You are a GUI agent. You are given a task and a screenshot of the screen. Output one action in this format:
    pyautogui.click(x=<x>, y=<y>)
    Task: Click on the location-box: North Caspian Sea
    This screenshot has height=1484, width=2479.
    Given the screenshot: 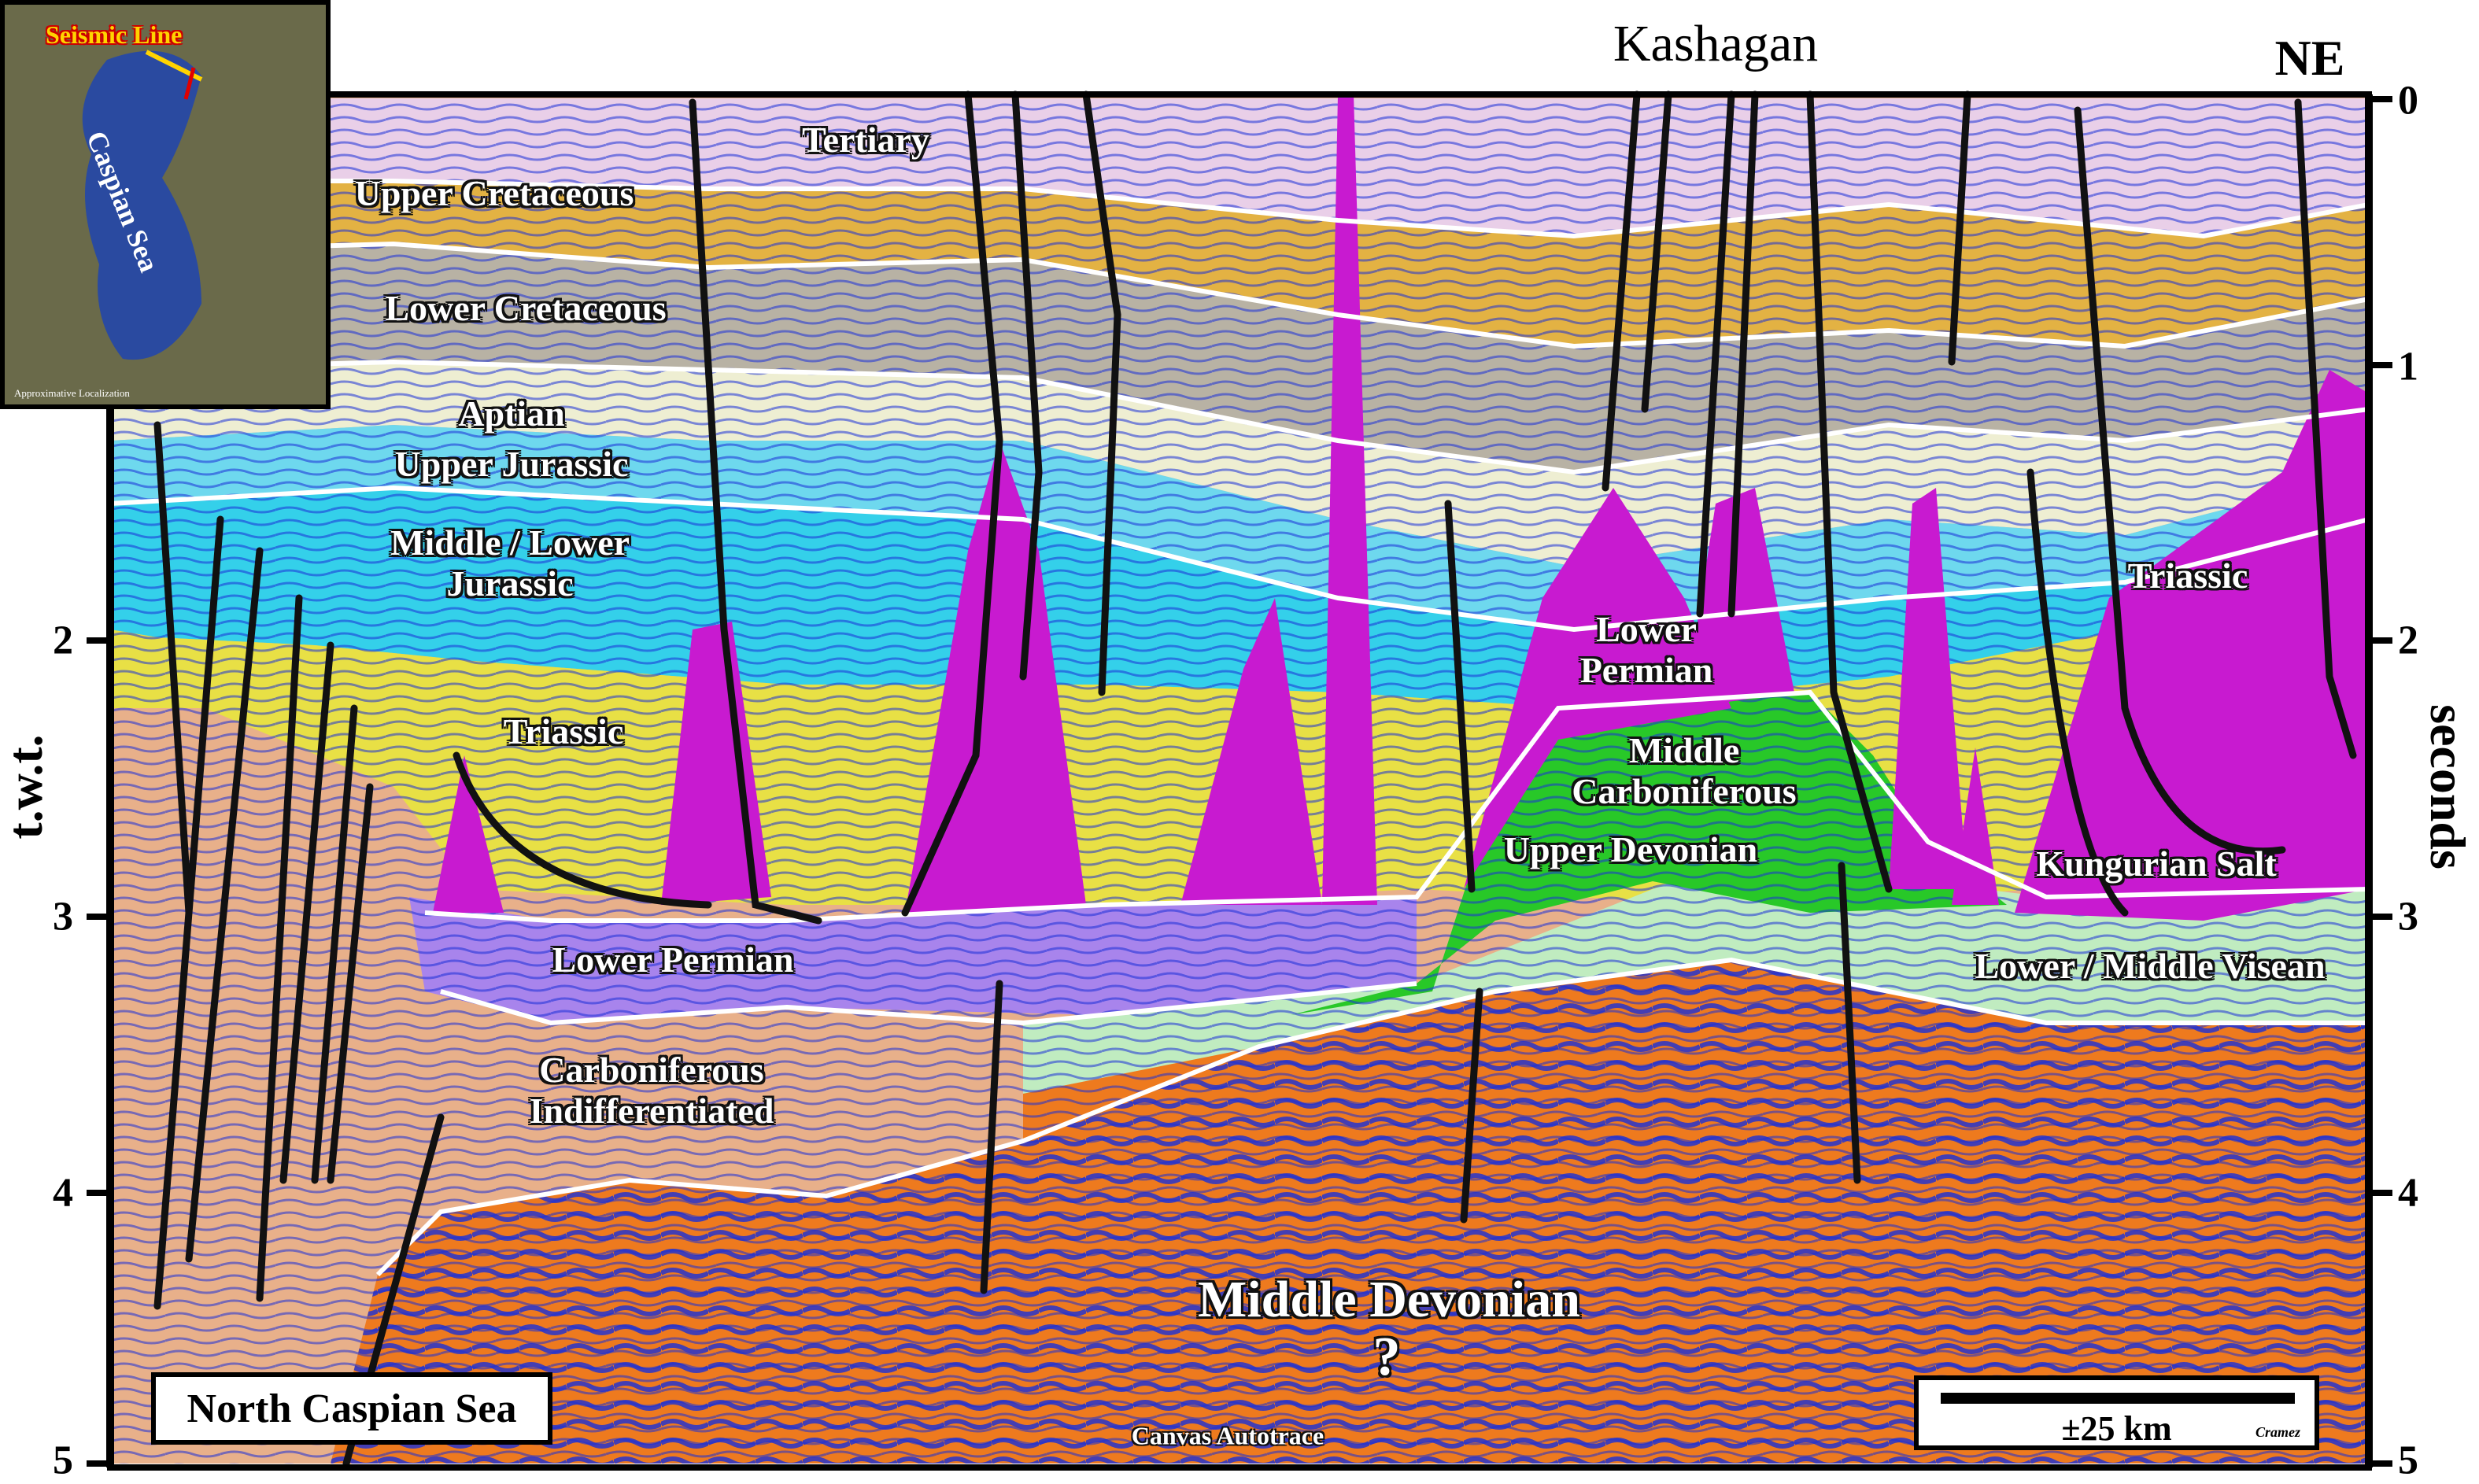 What is the action you would take?
    pyautogui.click(x=351, y=1408)
    